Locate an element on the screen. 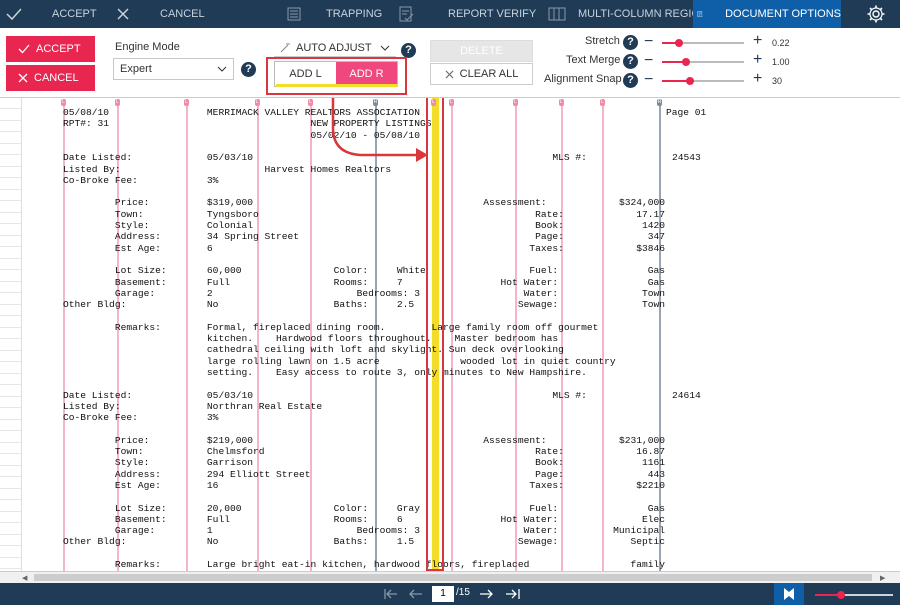 The image size is (900, 605). clear-all-button: CLEAR ALL is located at coordinates (481, 74).